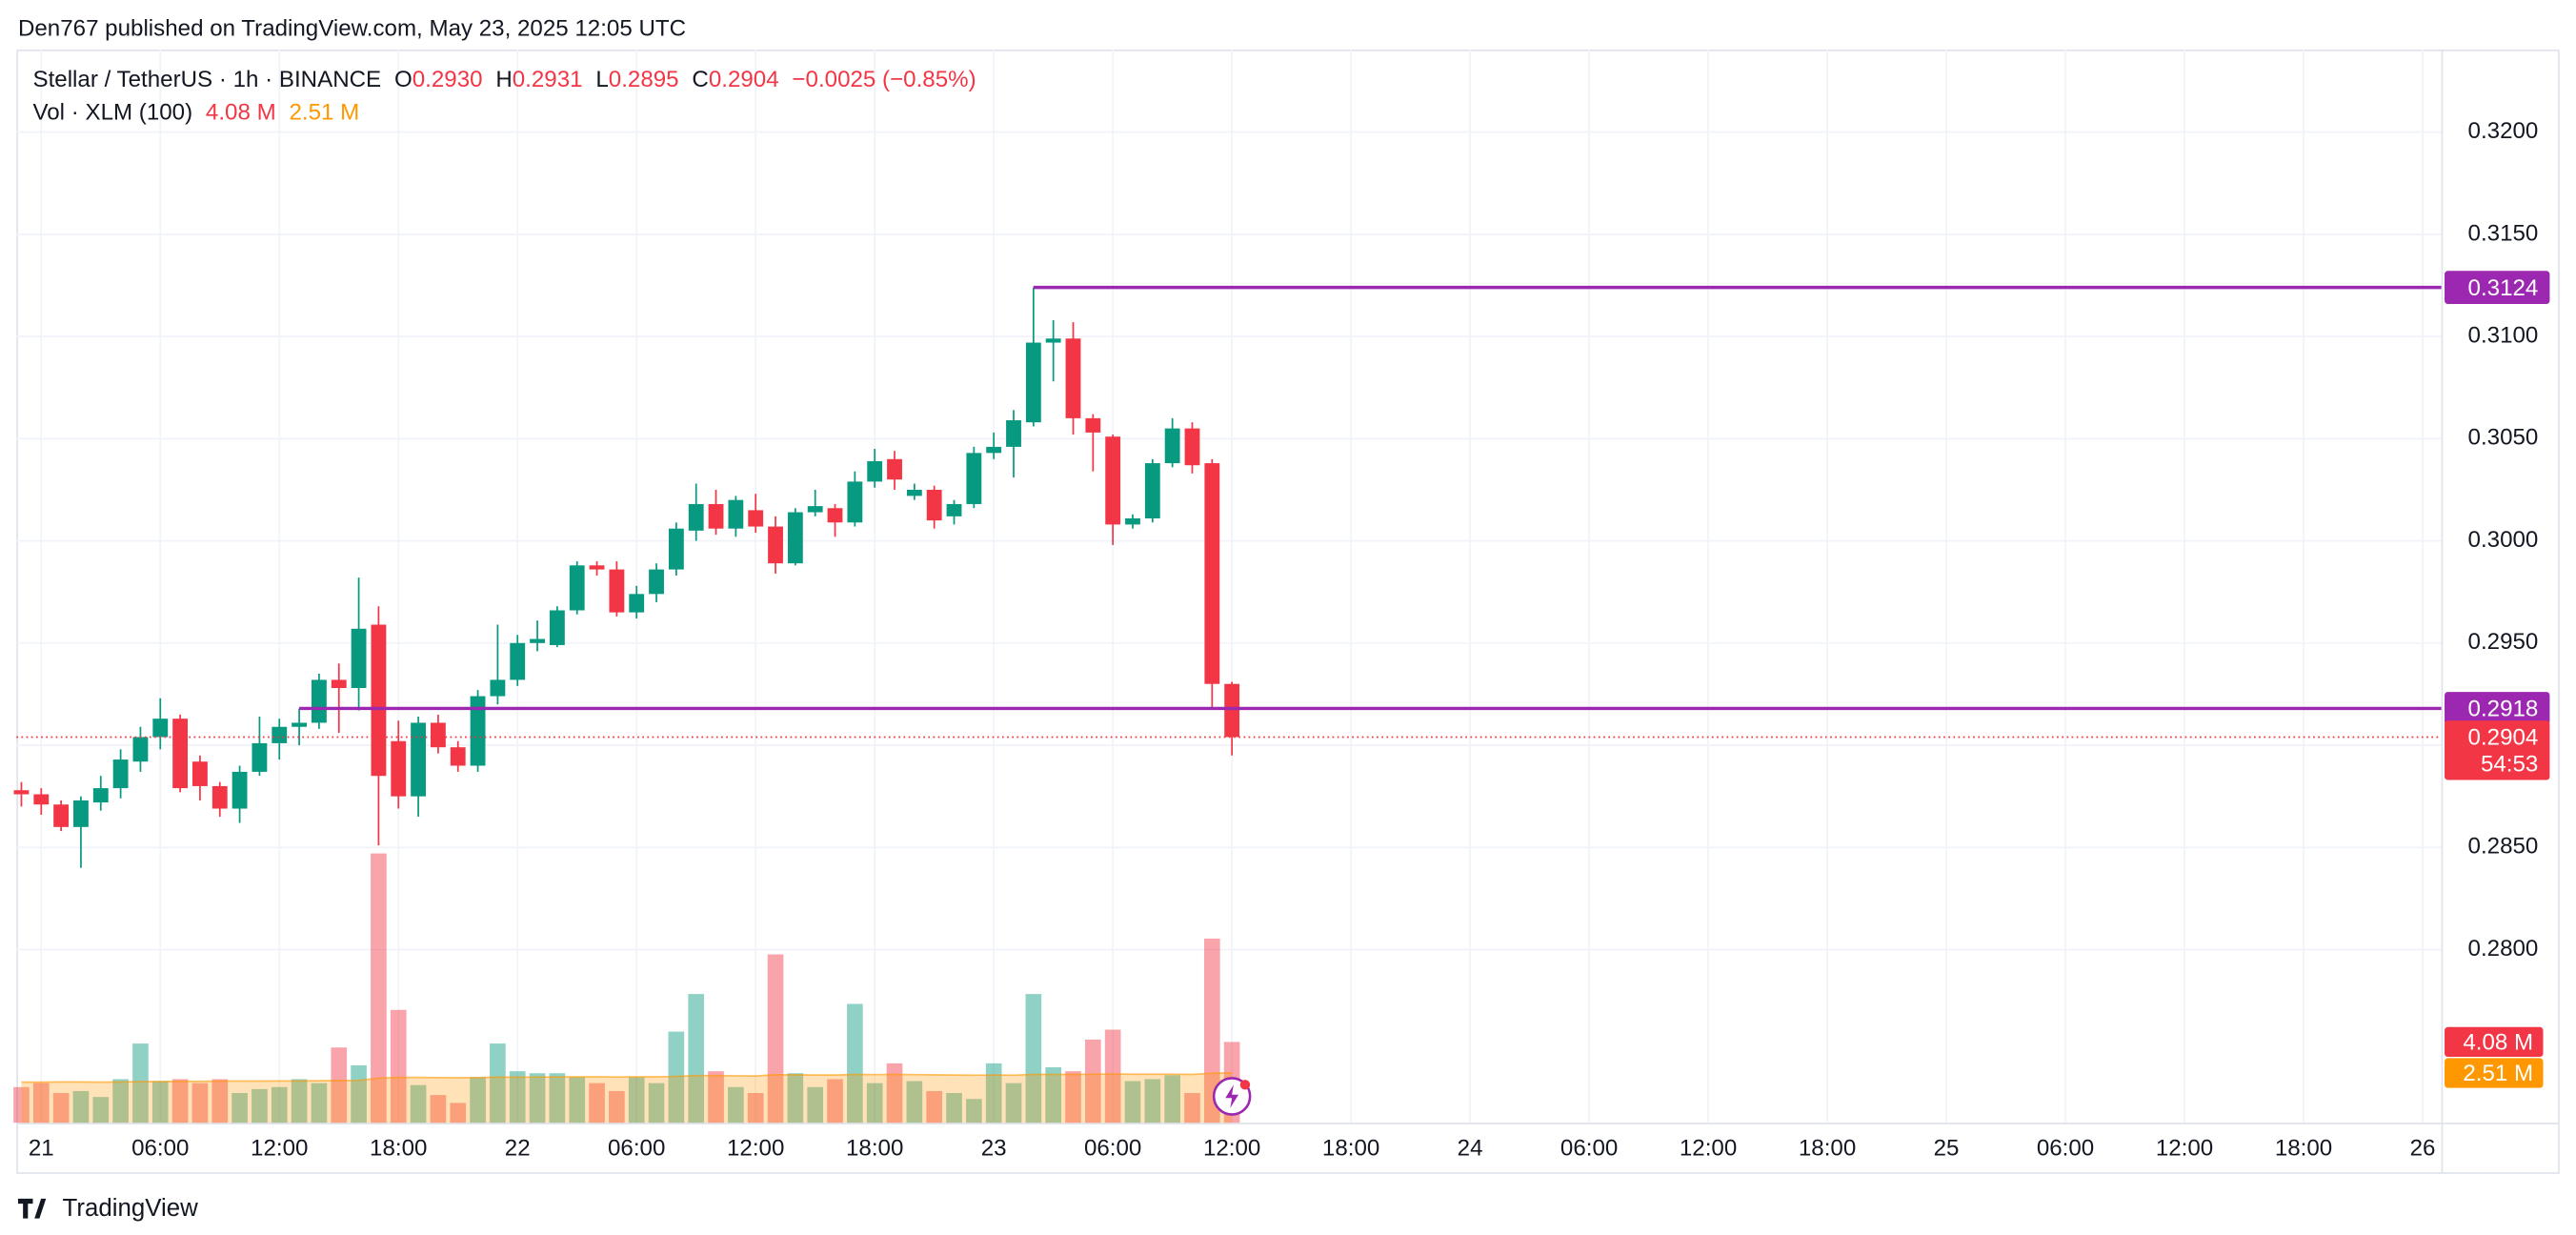 The height and width of the screenshot is (1235, 2576). Describe the element at coordinates (2498, 1042) in the screenshot. I see `volume-axis-label: 4.08 M` at that location.